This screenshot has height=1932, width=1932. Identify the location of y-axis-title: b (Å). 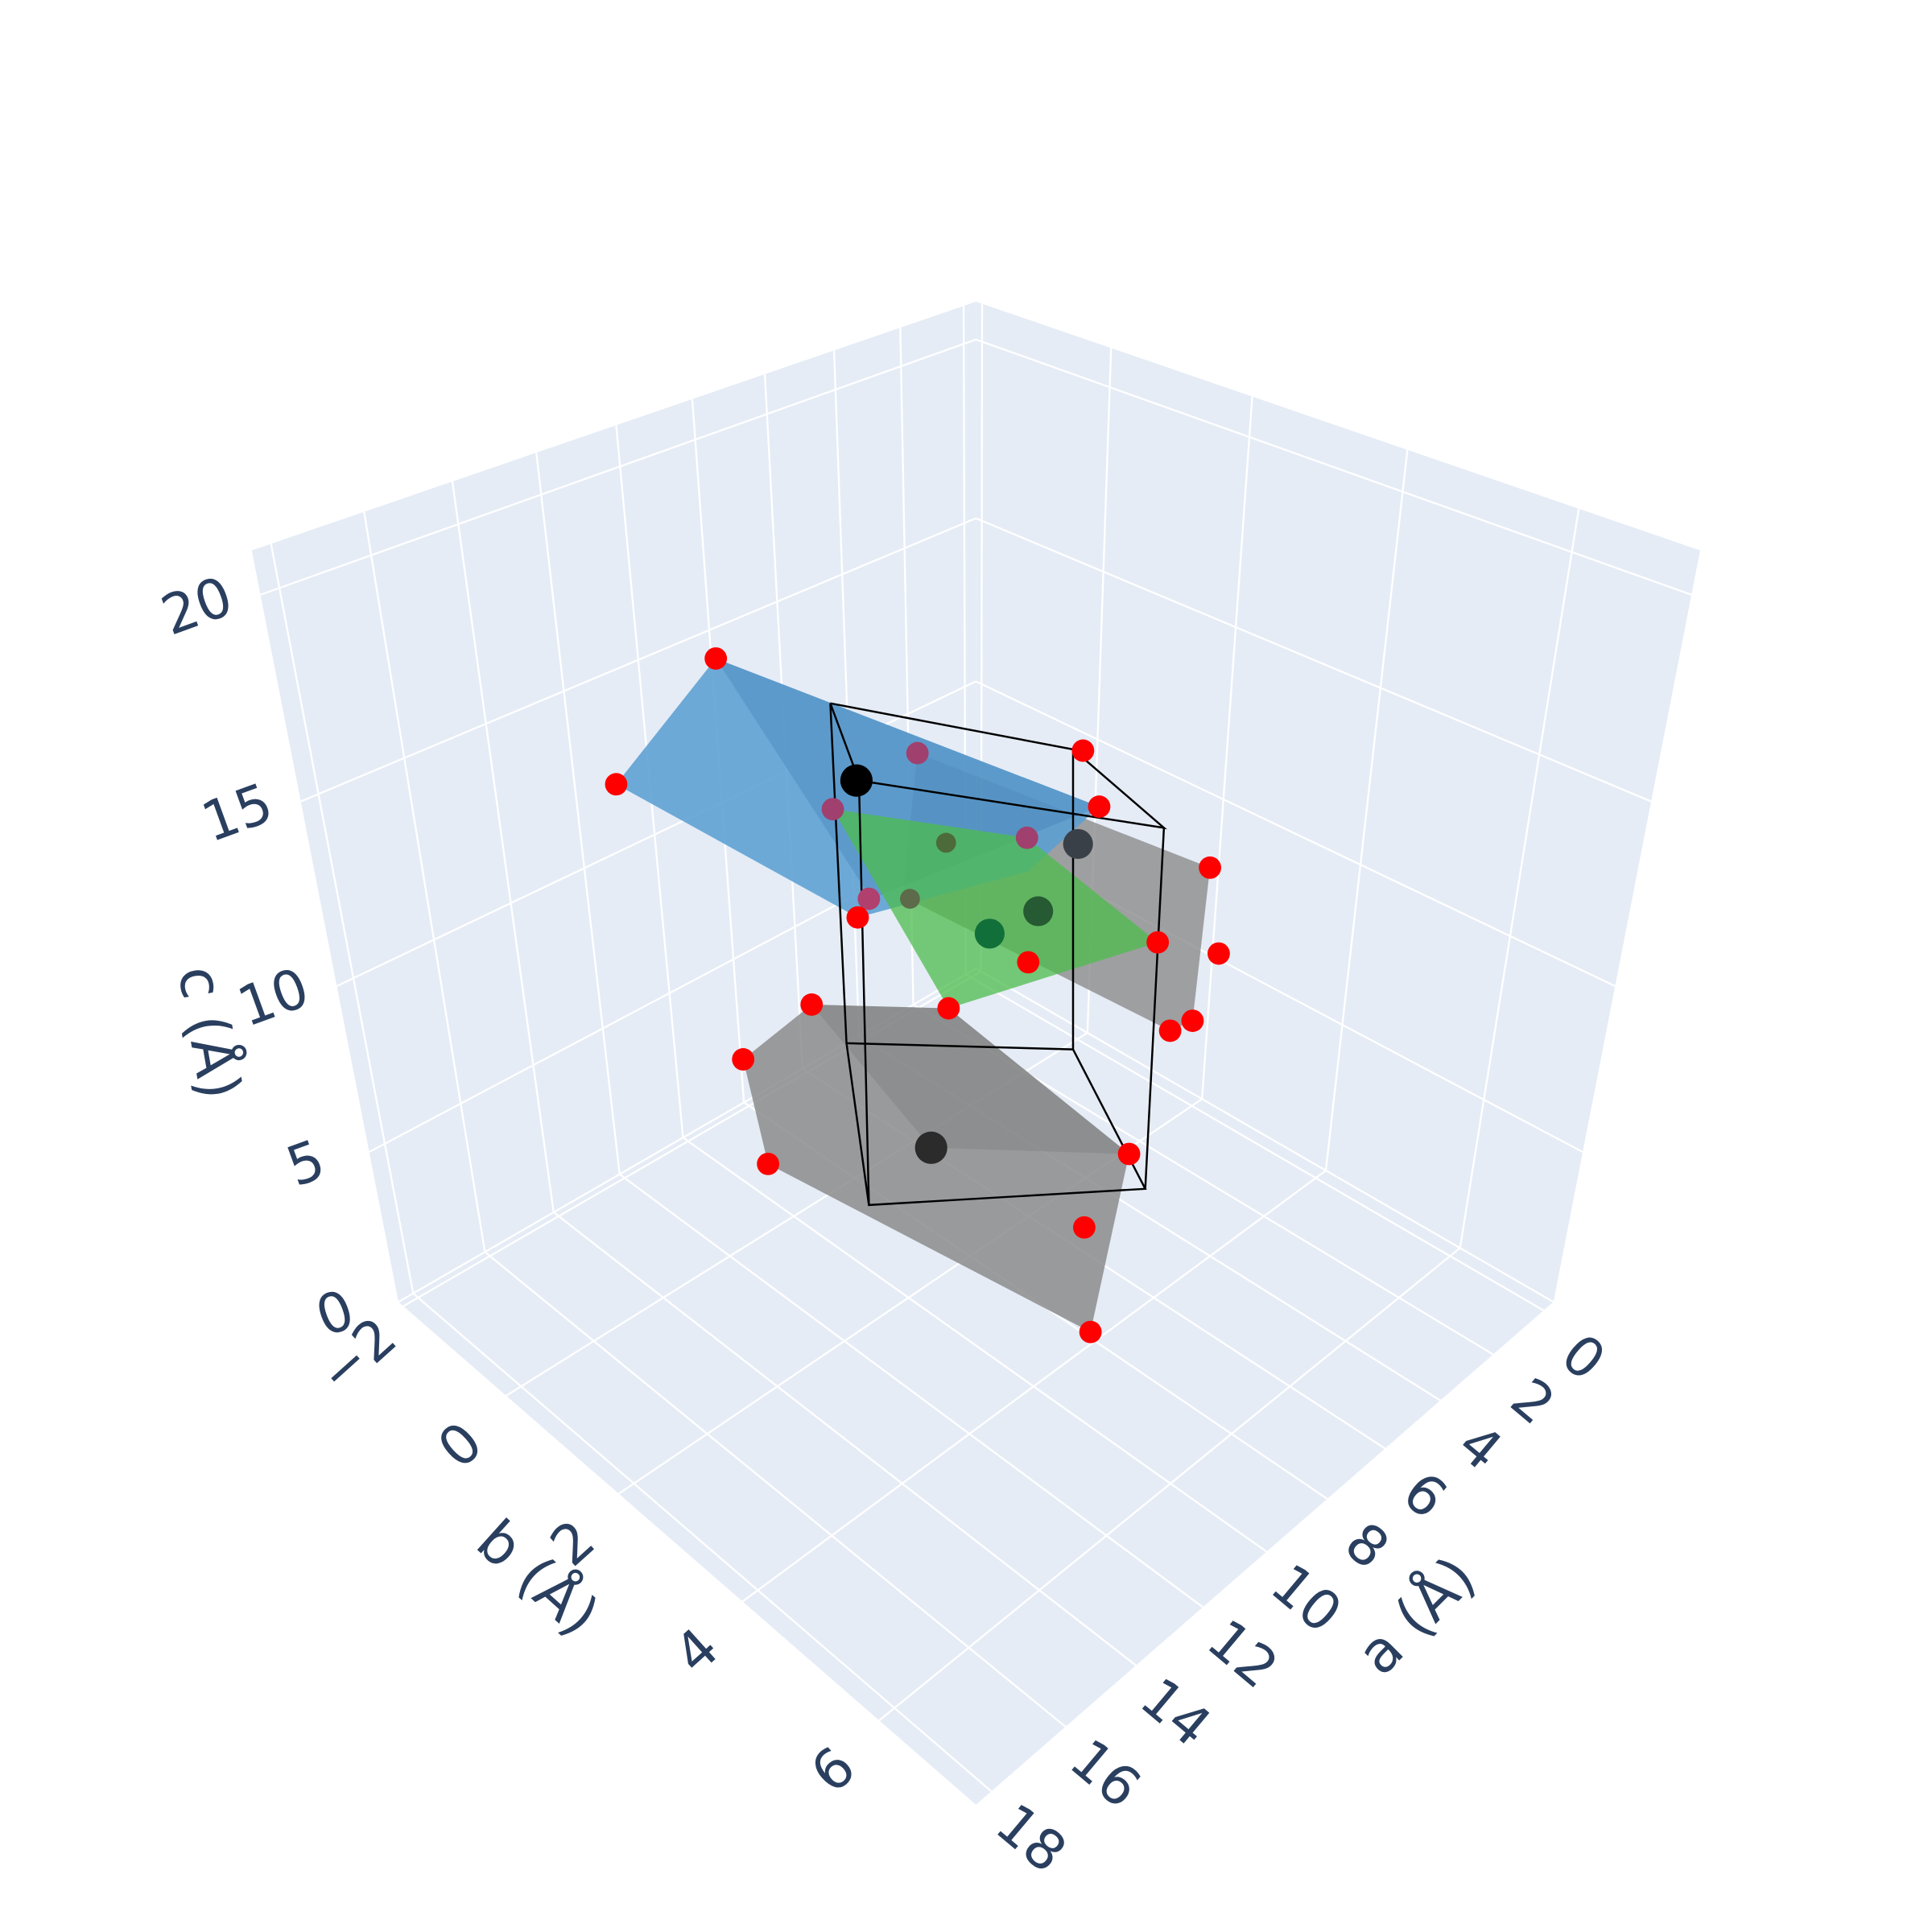
(538, 1578).